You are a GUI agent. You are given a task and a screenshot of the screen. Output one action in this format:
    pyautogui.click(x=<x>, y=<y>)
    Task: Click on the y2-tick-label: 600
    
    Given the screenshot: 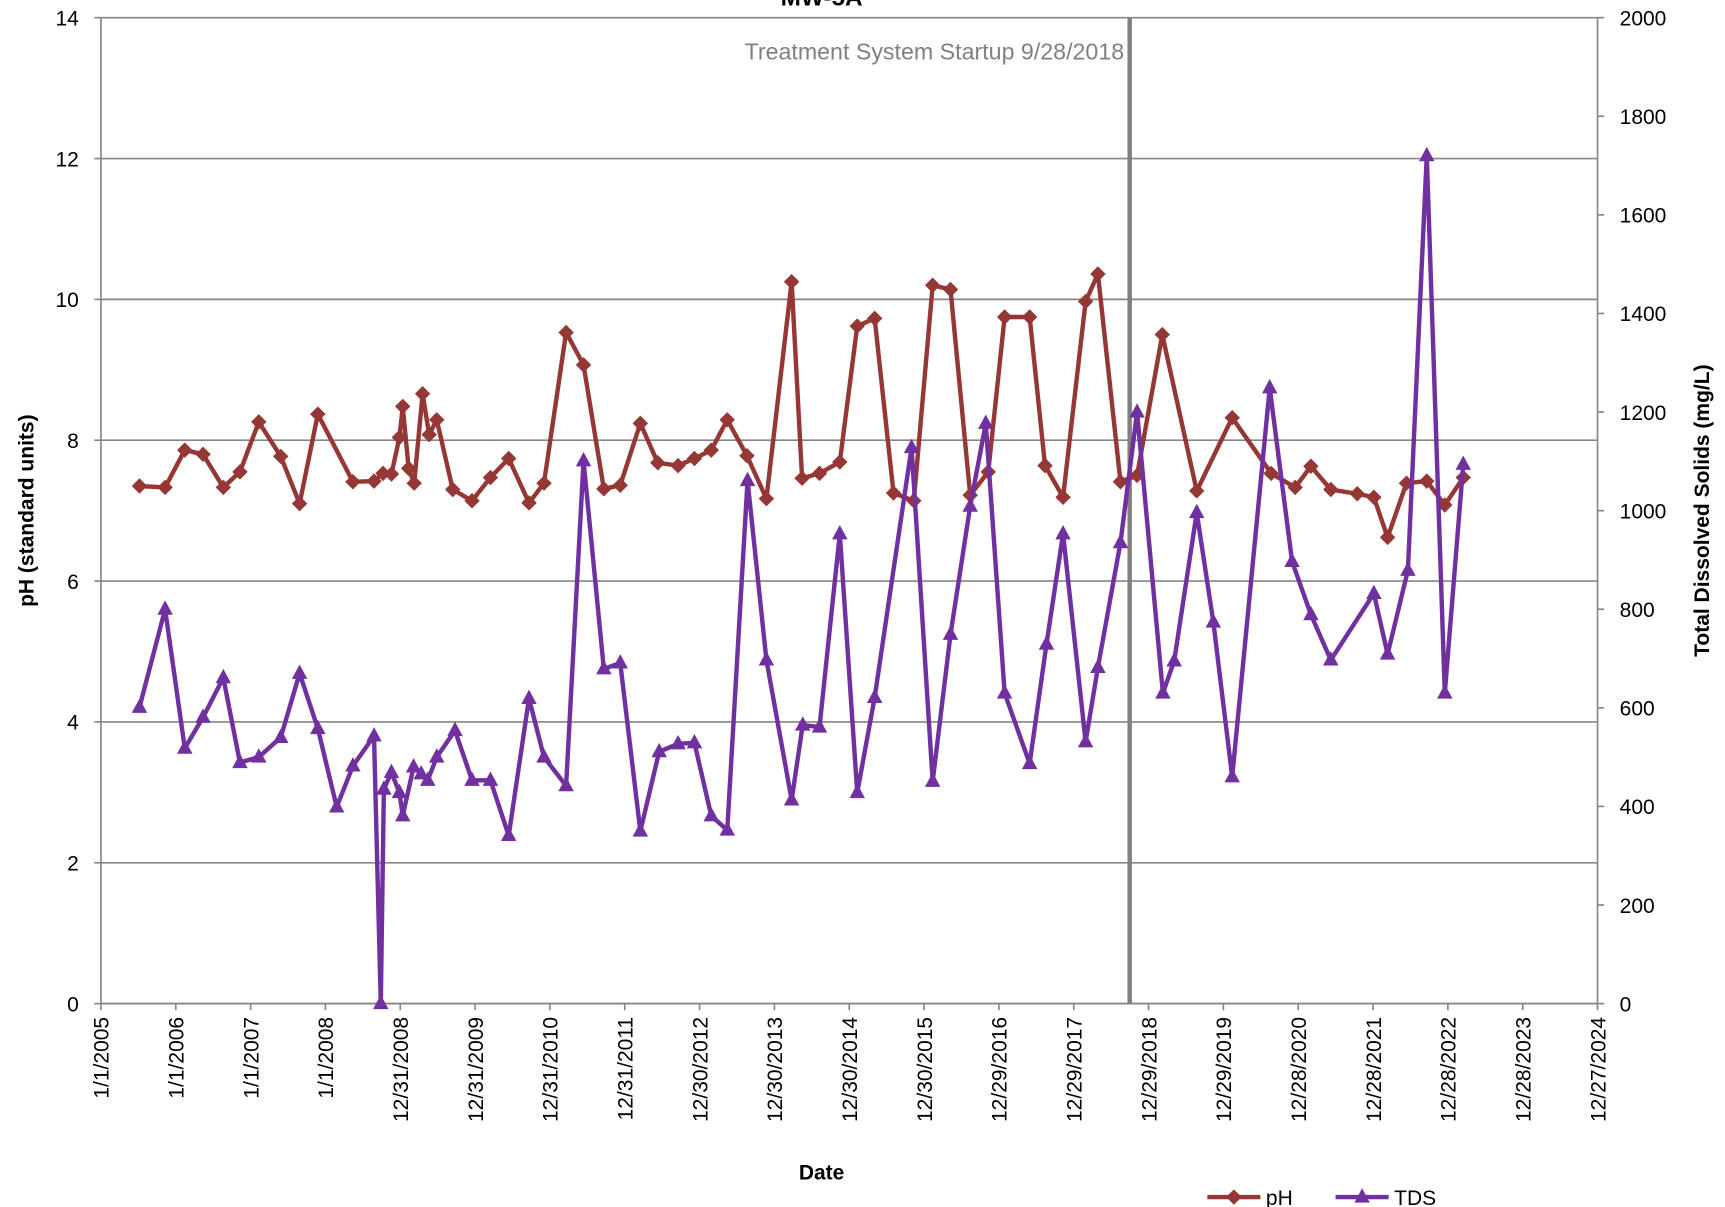 What is the action you would take?
    pyautogui.click(x=1637, y=709)
    